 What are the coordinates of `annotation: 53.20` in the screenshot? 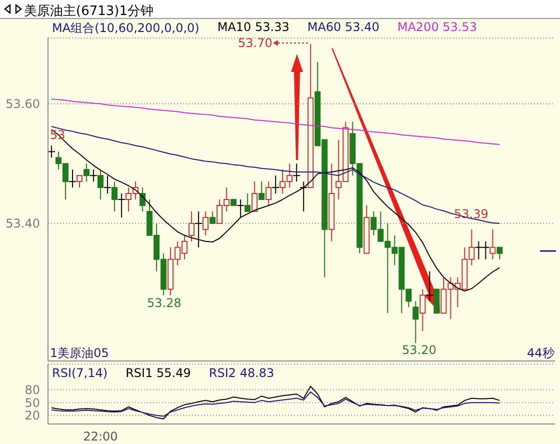 It's located at (419, 350).